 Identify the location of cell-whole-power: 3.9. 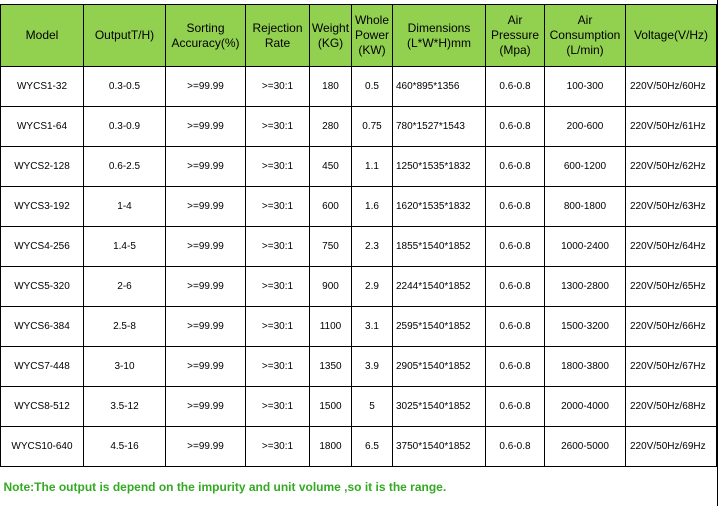
(372, 367).